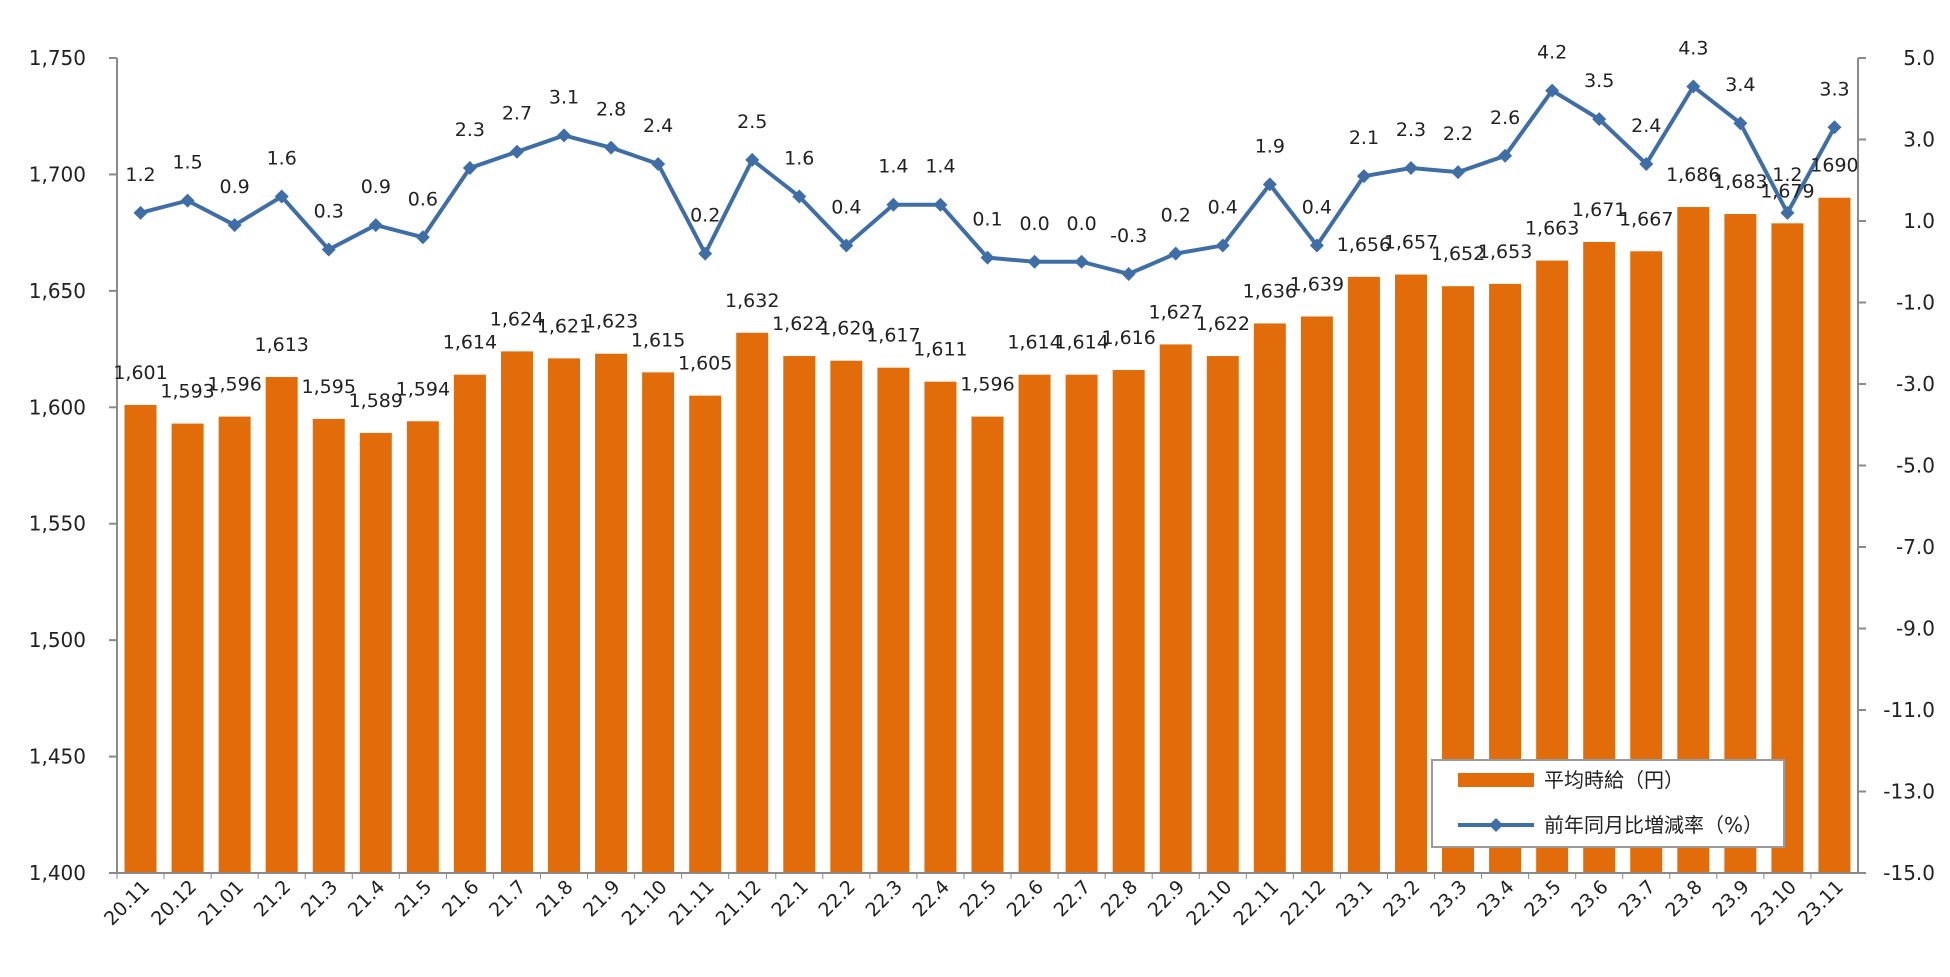  What do you see at coordinates (1693, 175) in the screenshot?
I see `bar-data-label: 1,686` at bounding box center [1693, 175].